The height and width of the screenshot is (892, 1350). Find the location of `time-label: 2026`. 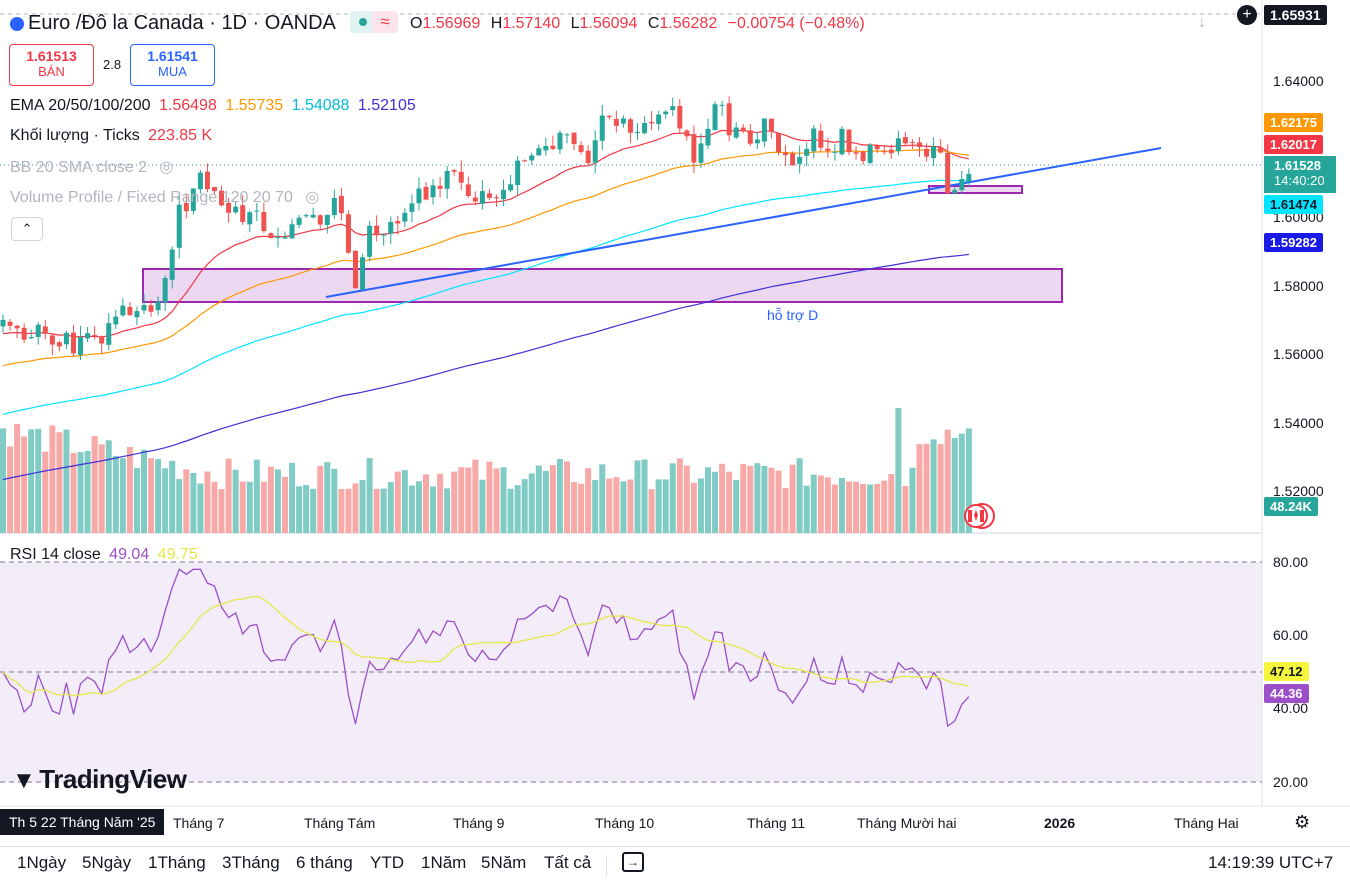

time-label: 2026 is located at coordinates (1060, 823).